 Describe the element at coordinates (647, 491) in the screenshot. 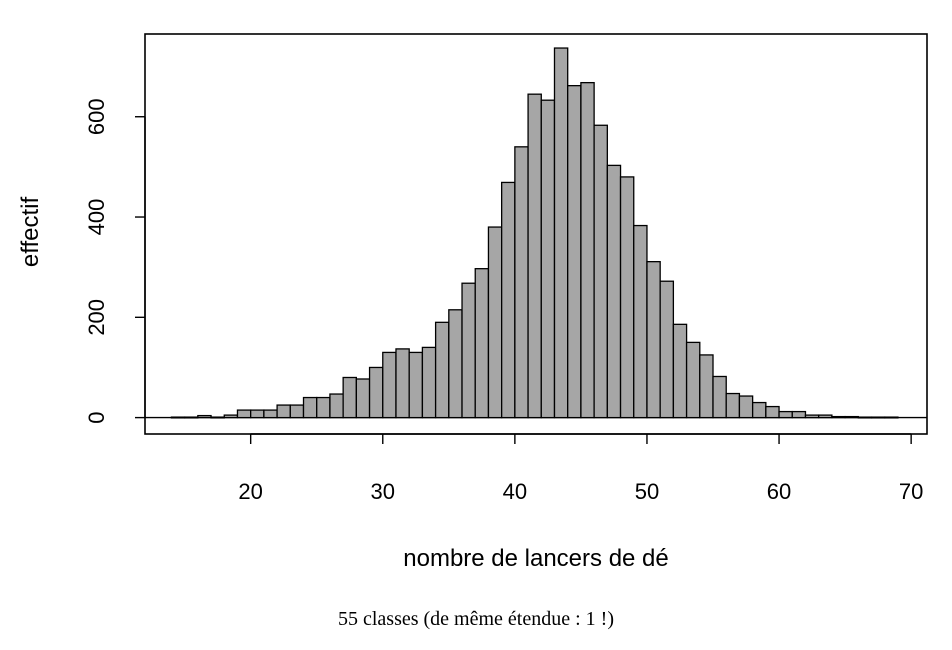

I see `x-tick-label: 50` at that location.